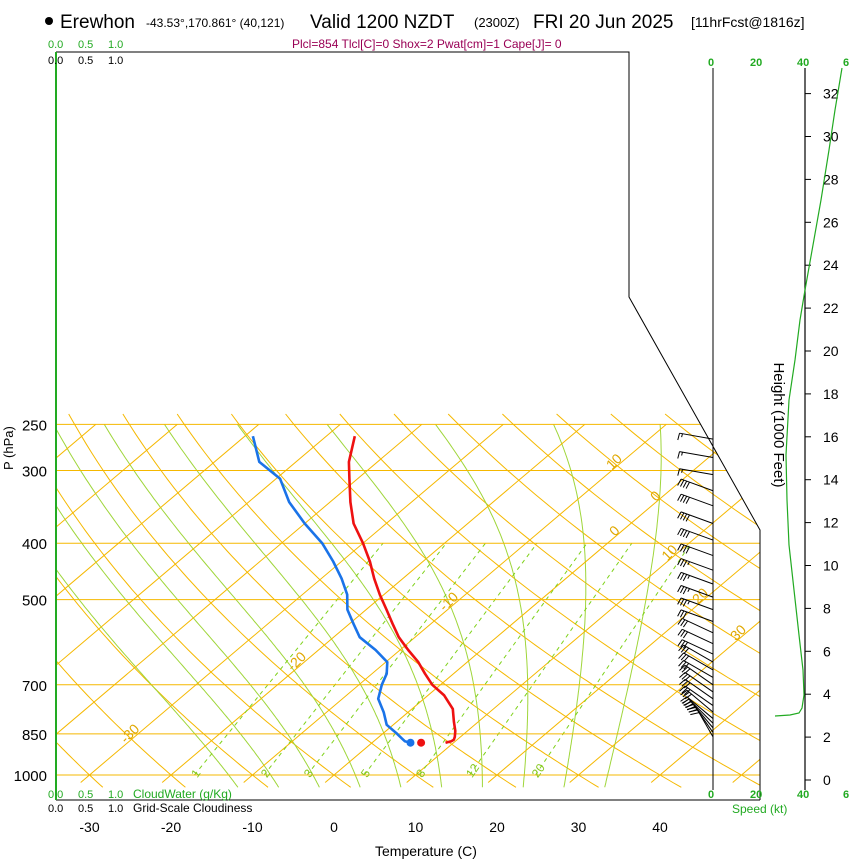  I want to click on height-axis-label: Height (1000 Feet), so click(778, 424).